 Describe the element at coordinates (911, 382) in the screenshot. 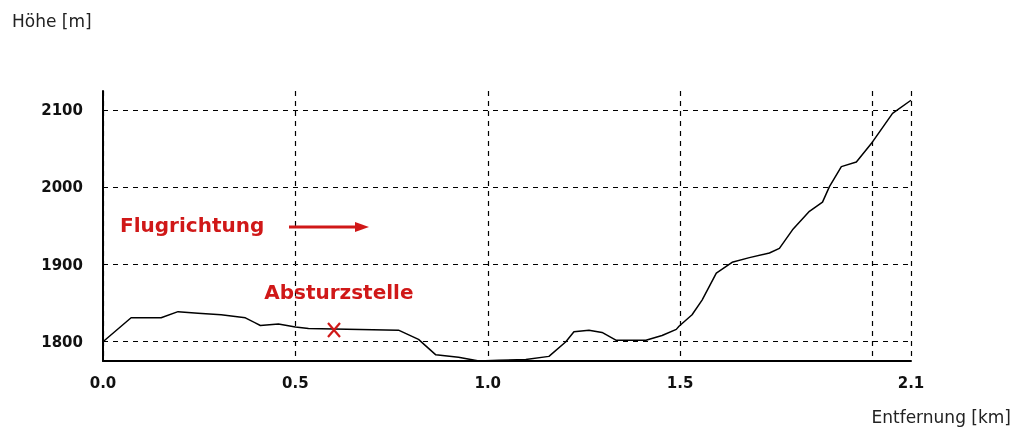

I see `x-tick-label: 2.1` at that location.